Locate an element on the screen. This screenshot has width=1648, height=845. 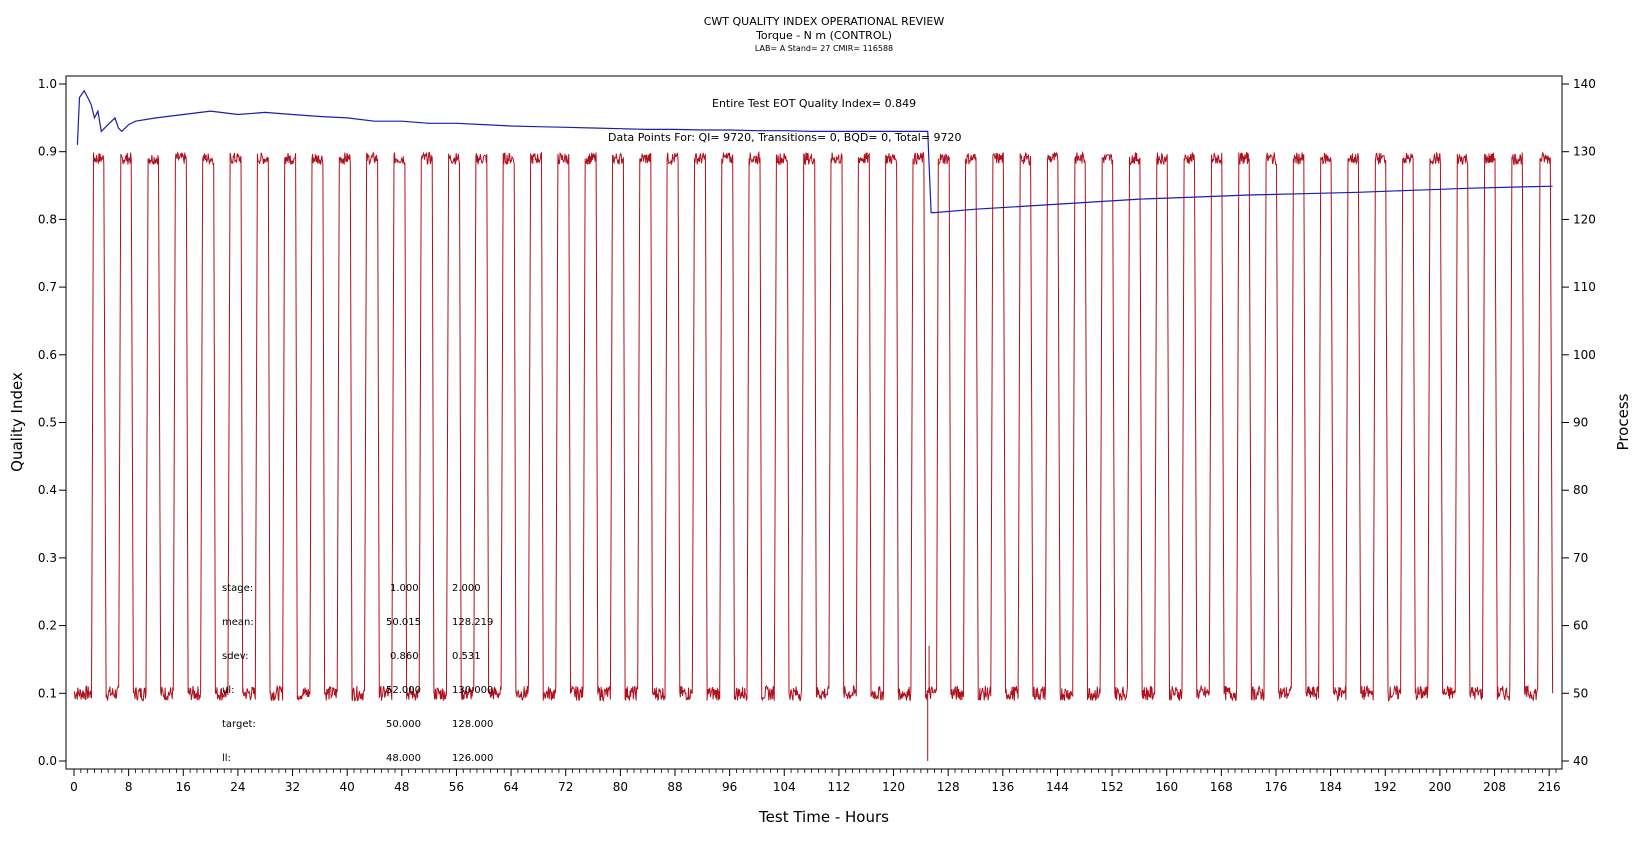
x-tick-label: 112 is located at coordinates (838, 787).